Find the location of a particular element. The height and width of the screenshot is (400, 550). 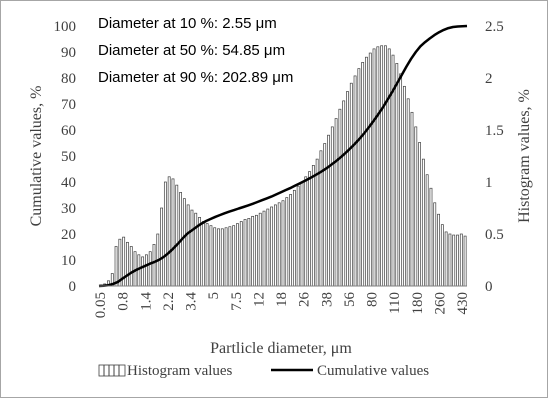

x-tick-label: 0.8 is located at coordinates (124, 301).